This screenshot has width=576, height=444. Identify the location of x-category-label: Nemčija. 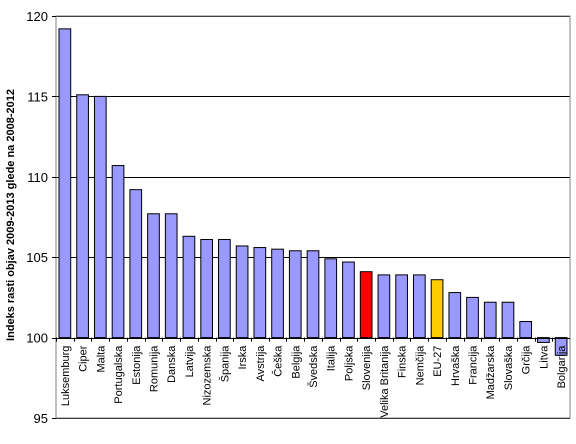
(420, 365).